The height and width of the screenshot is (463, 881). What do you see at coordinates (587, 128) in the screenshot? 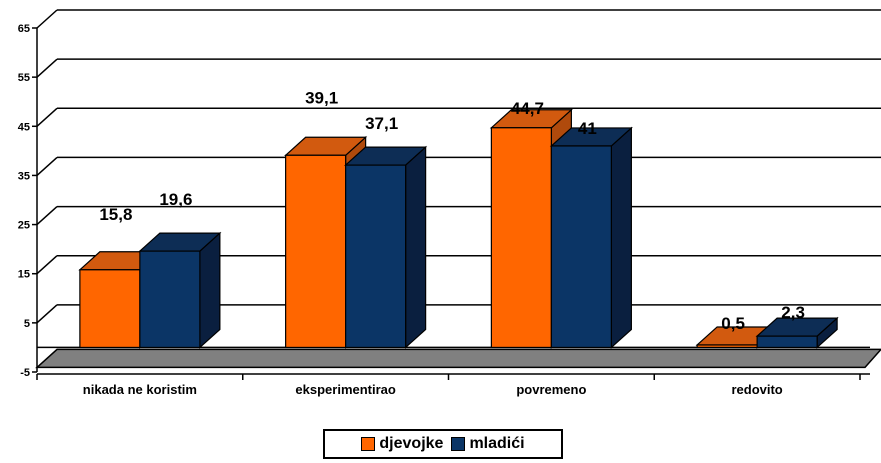
I see `data-label: 41` at bounding box center [587, 128].